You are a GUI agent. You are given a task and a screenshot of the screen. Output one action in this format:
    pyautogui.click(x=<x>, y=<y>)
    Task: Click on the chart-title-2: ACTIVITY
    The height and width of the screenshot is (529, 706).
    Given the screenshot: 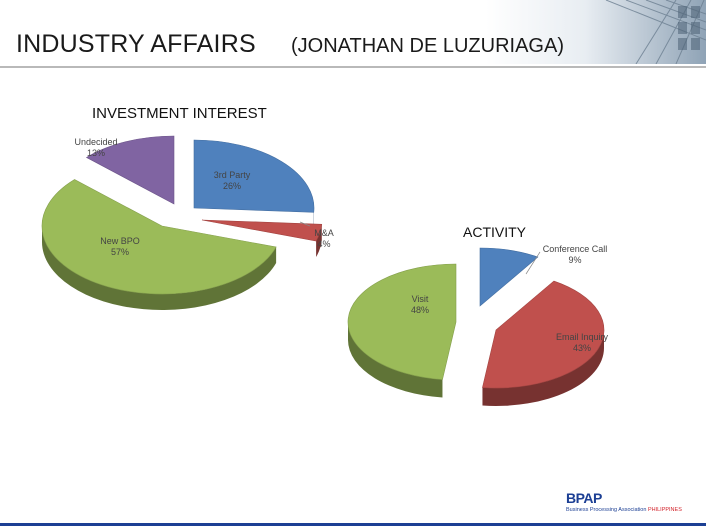 What is the action you would take?
    pyautogui.click(x=495, y=232)
    